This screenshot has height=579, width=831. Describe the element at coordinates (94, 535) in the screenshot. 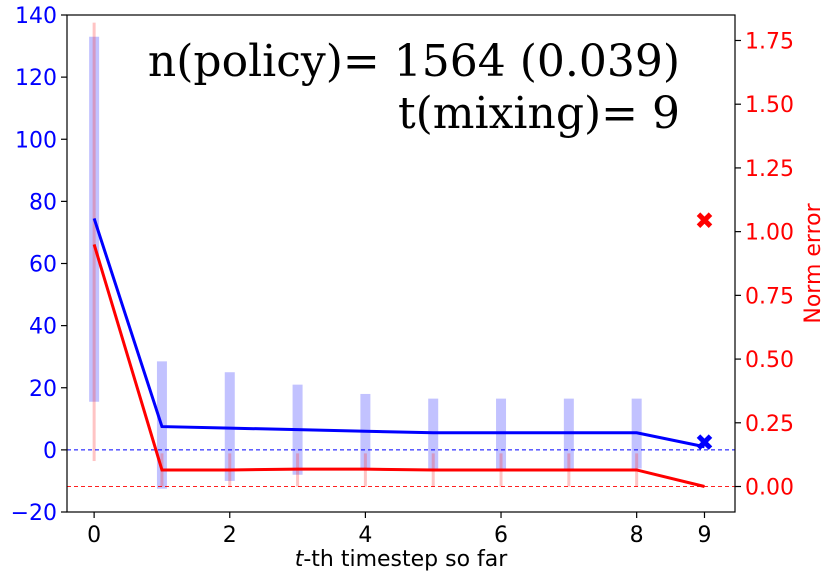

I see `x-tick-label-0: 0` at that location.